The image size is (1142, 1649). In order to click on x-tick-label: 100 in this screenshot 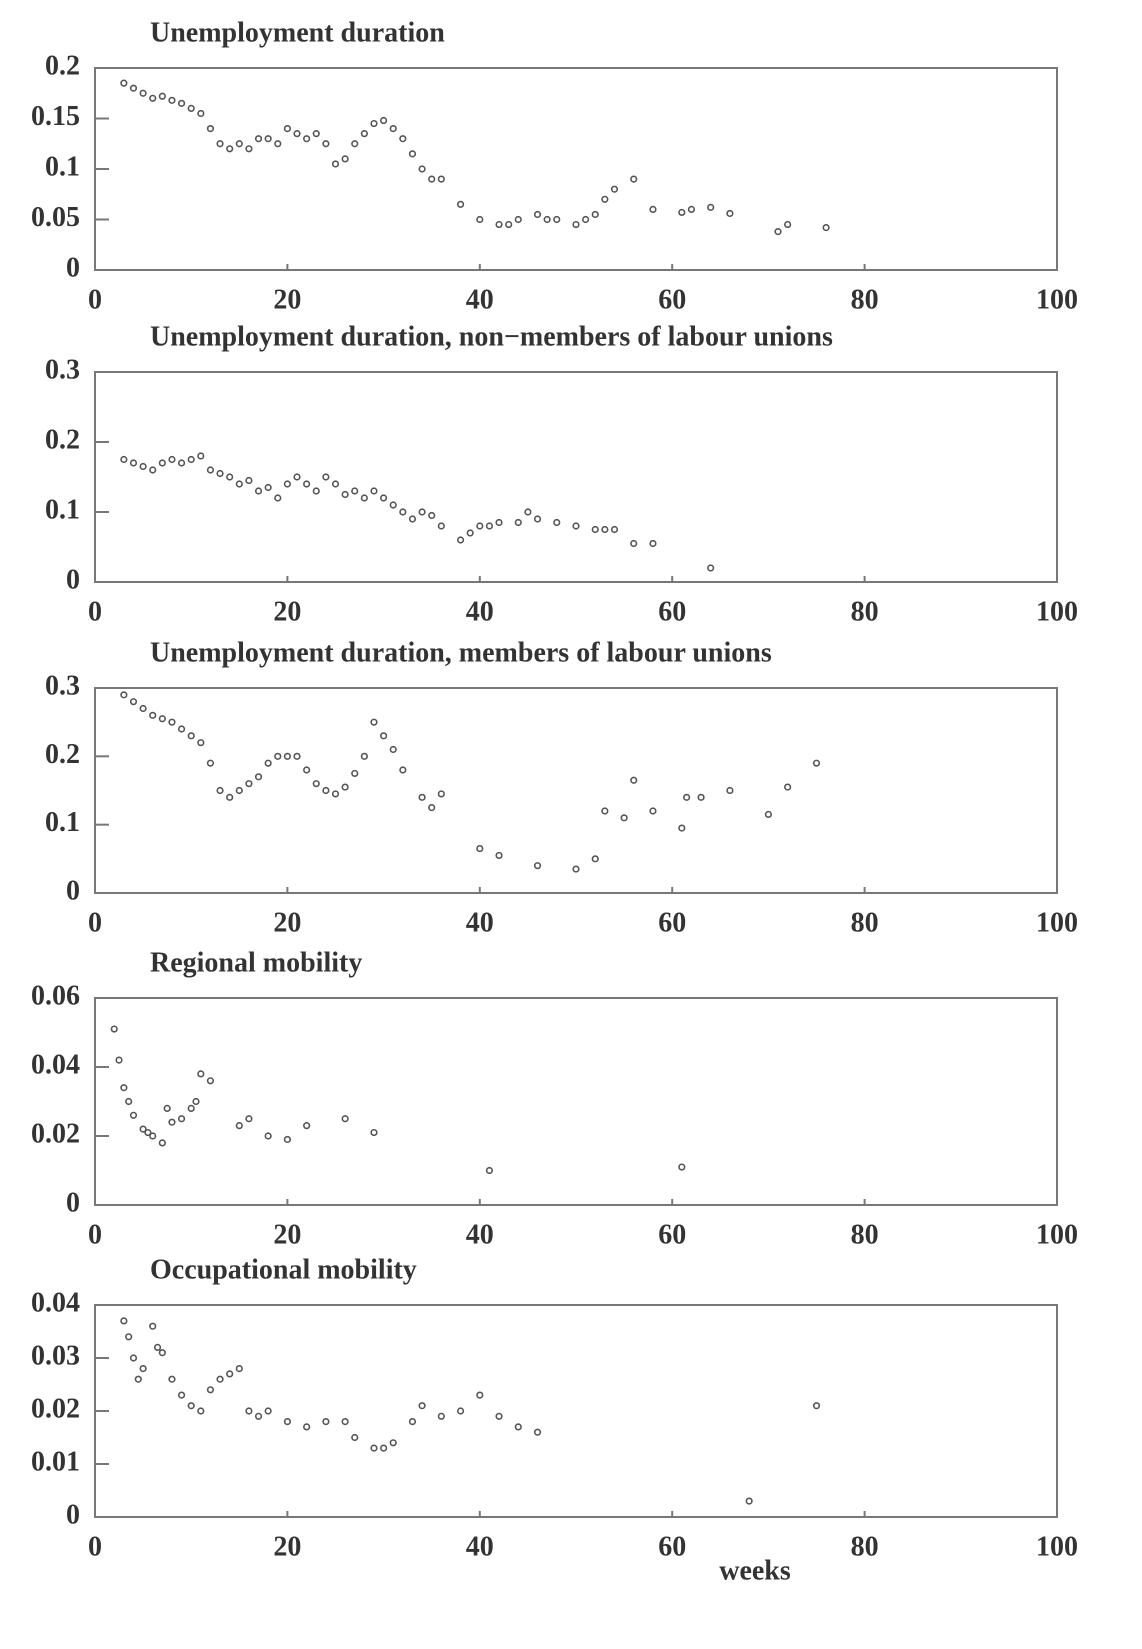, I will do `click(1057, 1234)`.